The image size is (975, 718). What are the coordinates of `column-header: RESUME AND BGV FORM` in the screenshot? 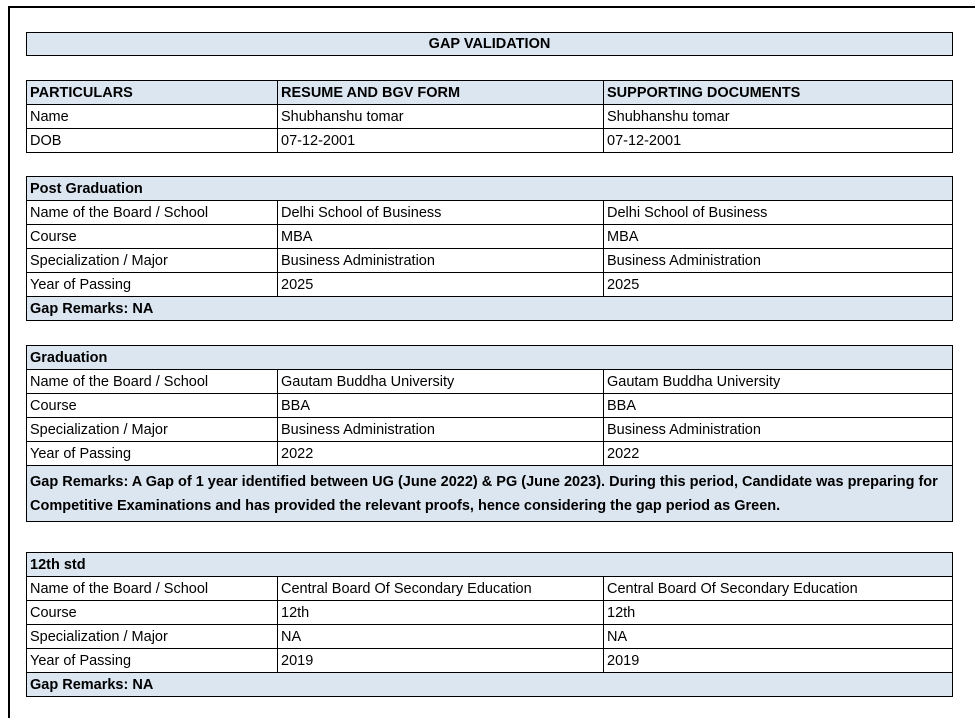 It's located at (440, 92).